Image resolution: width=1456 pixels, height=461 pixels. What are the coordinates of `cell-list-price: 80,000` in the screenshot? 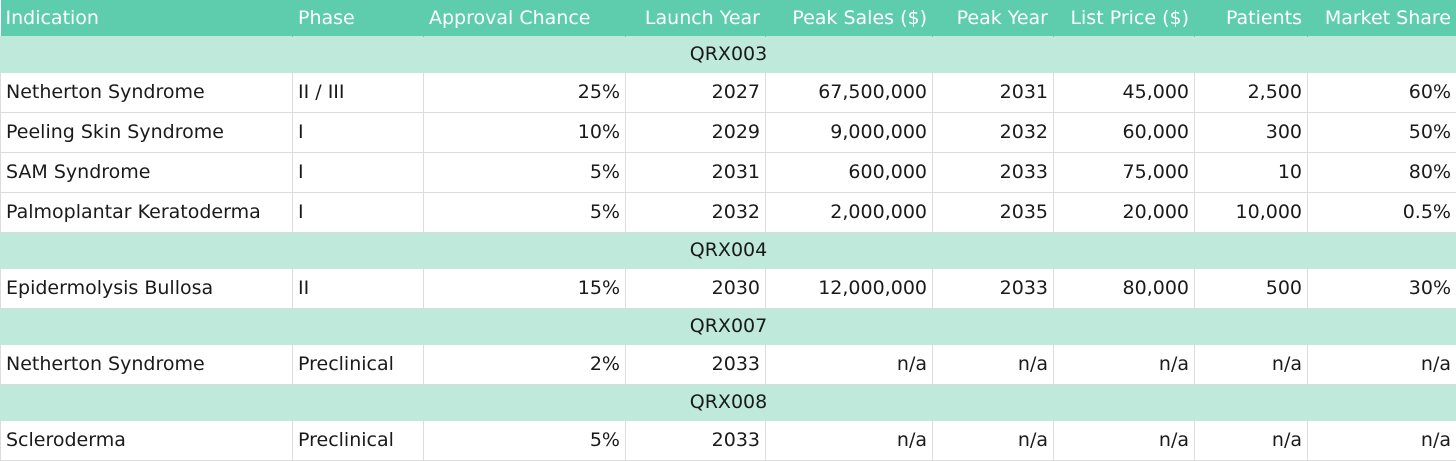 It's located at (1124, 288).